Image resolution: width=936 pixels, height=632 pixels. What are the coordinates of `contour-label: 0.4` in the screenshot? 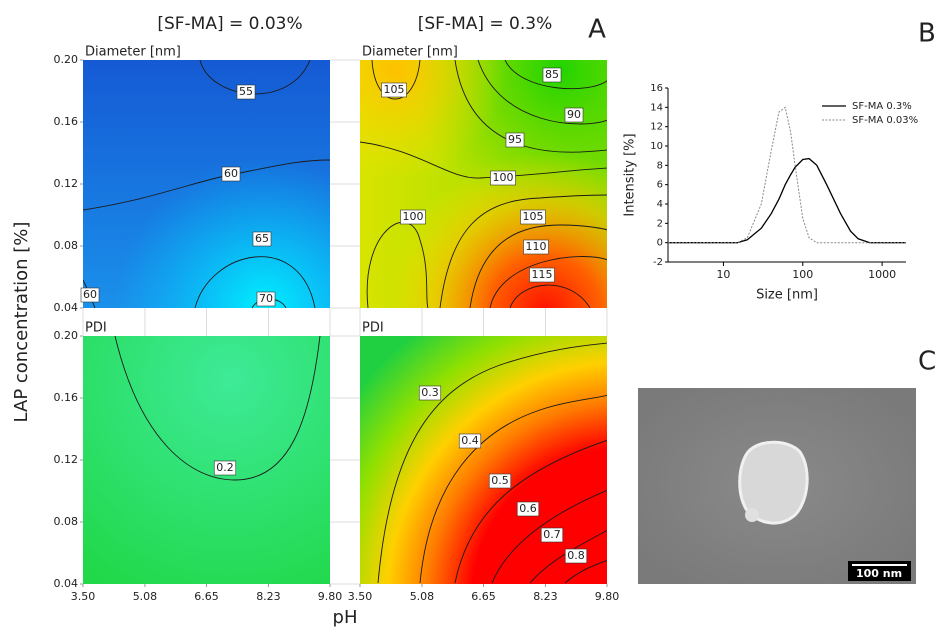 It's located at (470, 440).